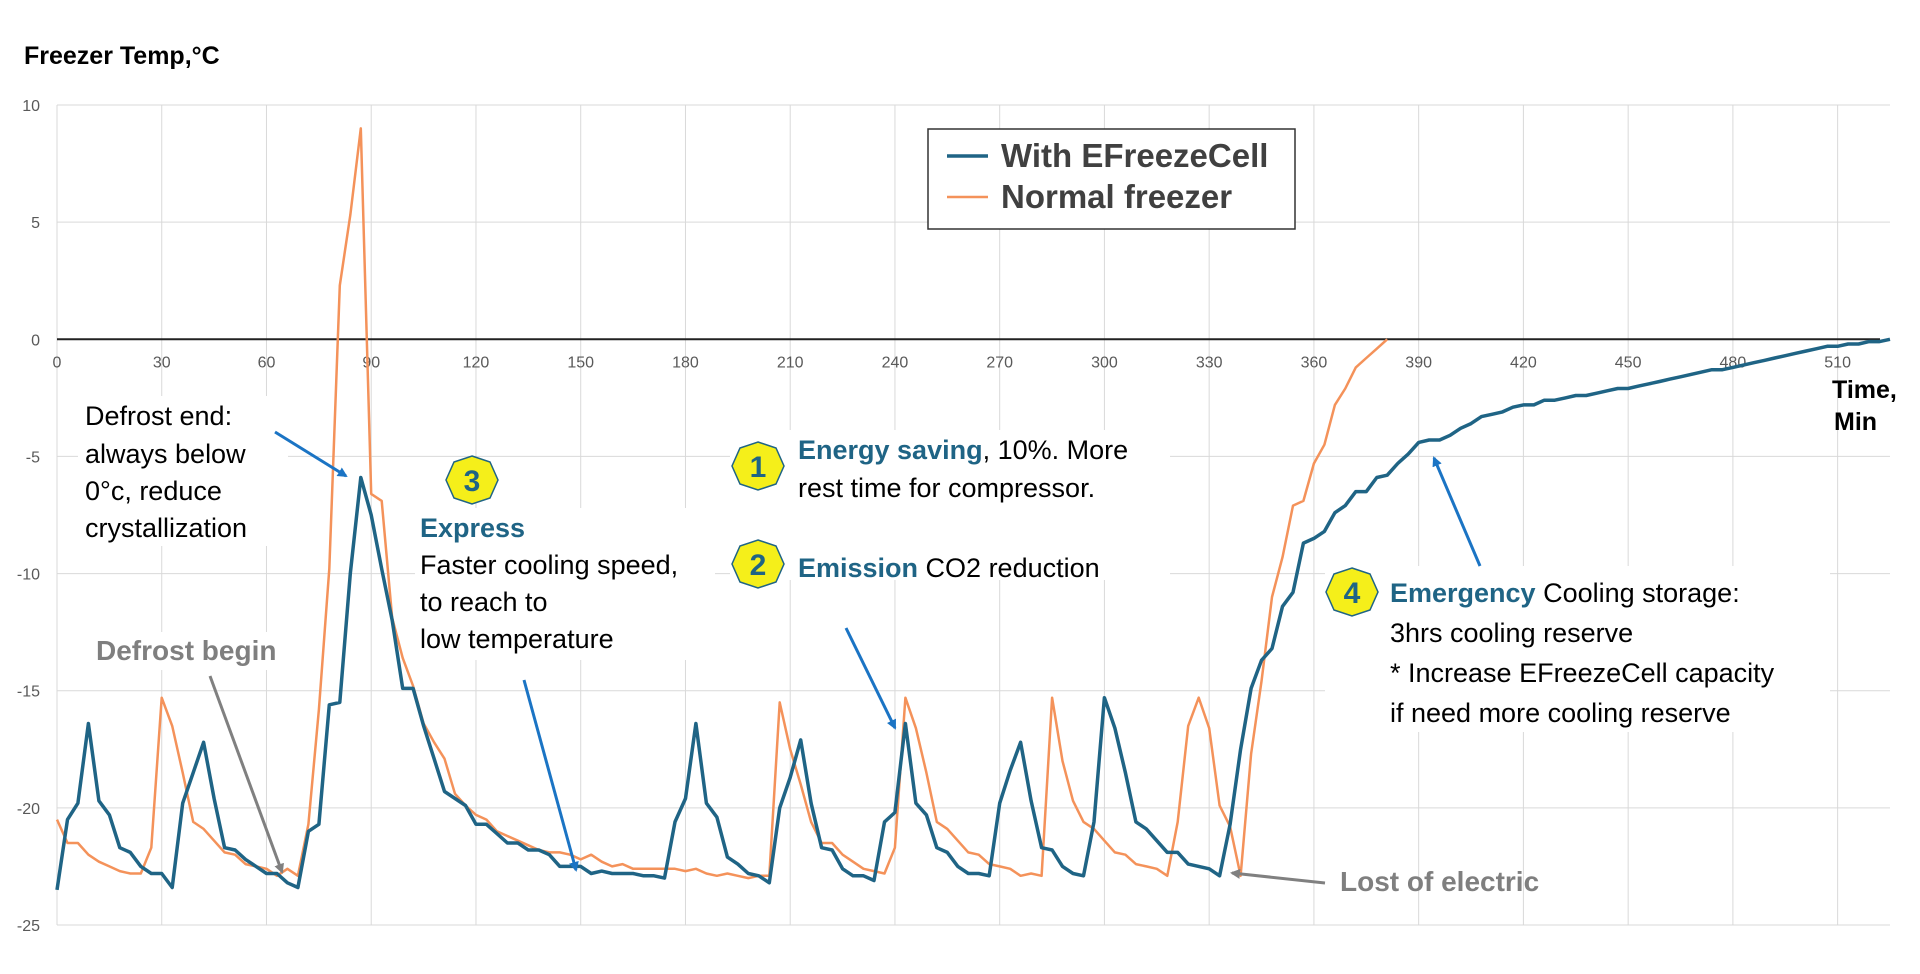 The image size is (1920, 974). Describe the element at coordinates (549, 565) in the screenshot. I see `express-line-1: Faster cooling speed,` at that location.